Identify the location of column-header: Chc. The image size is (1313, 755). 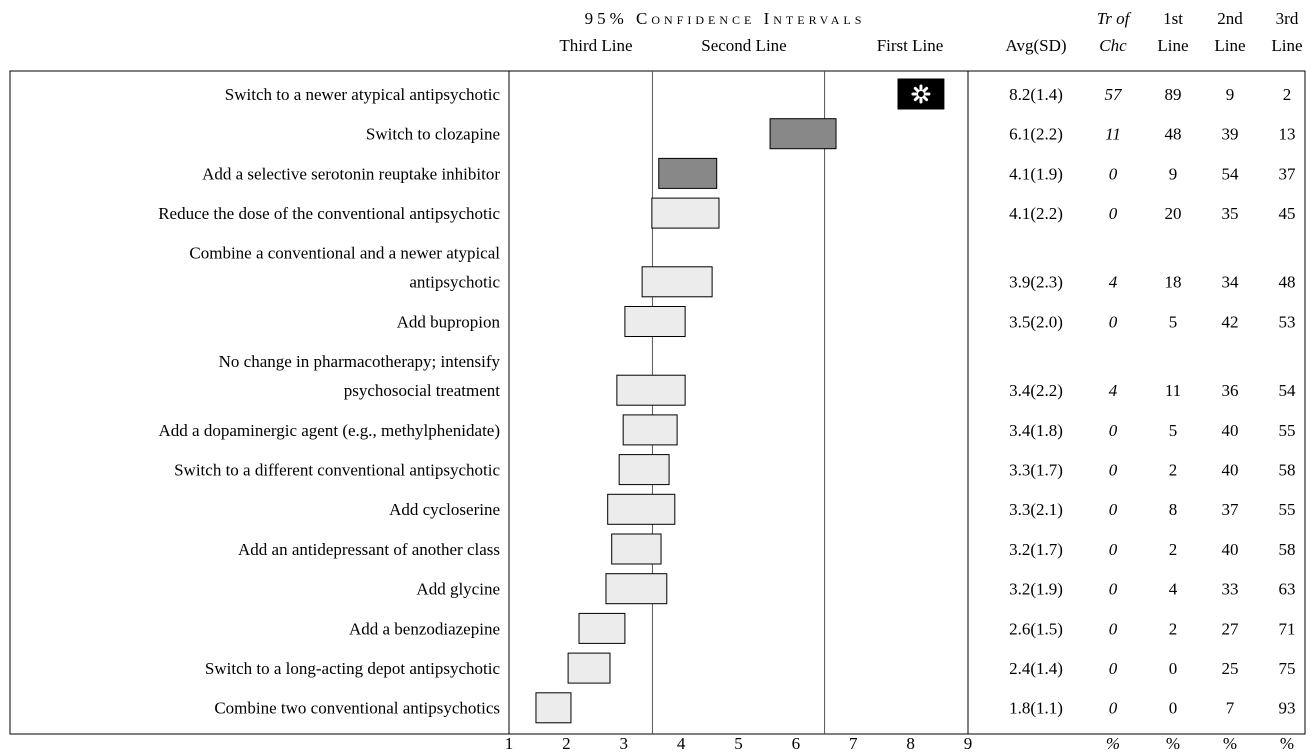
(1113, 45).